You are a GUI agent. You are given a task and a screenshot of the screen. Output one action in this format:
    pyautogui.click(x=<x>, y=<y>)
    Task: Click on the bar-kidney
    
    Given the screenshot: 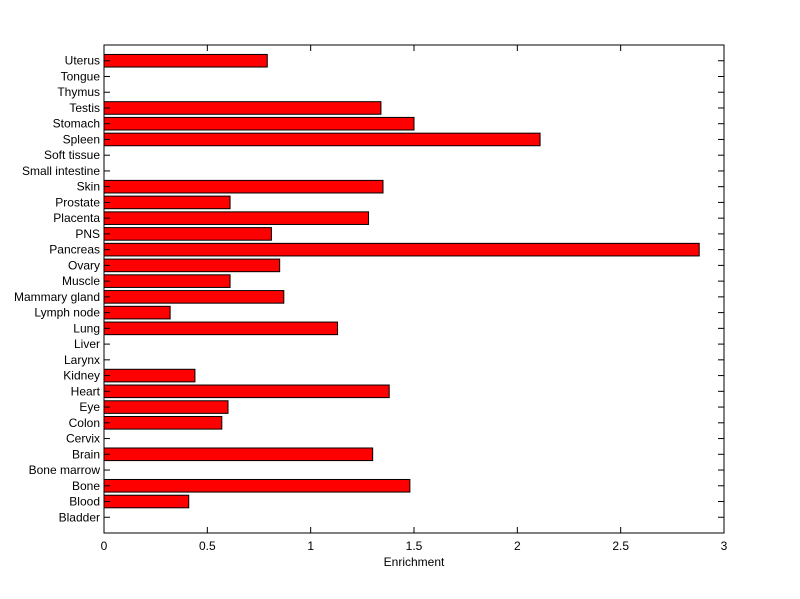 What is the action you would take?
    pyautogui.click(x=149, y=375)
    